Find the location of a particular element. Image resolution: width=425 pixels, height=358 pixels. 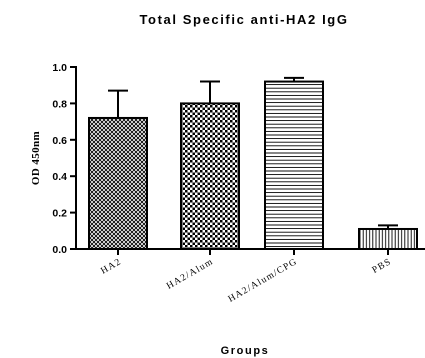

y-tick-label: 0.2 is located at coordinates (59, 214).